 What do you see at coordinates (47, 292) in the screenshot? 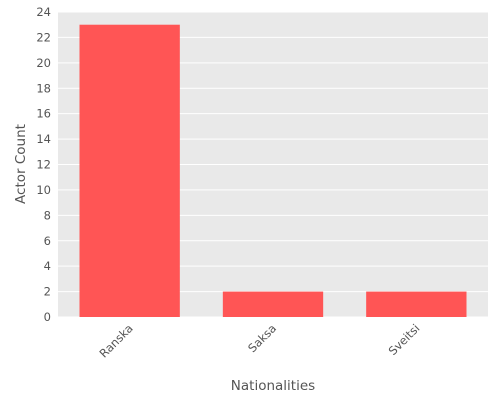
I see `y-tick-label: 2` at bounding box center [47, 292].